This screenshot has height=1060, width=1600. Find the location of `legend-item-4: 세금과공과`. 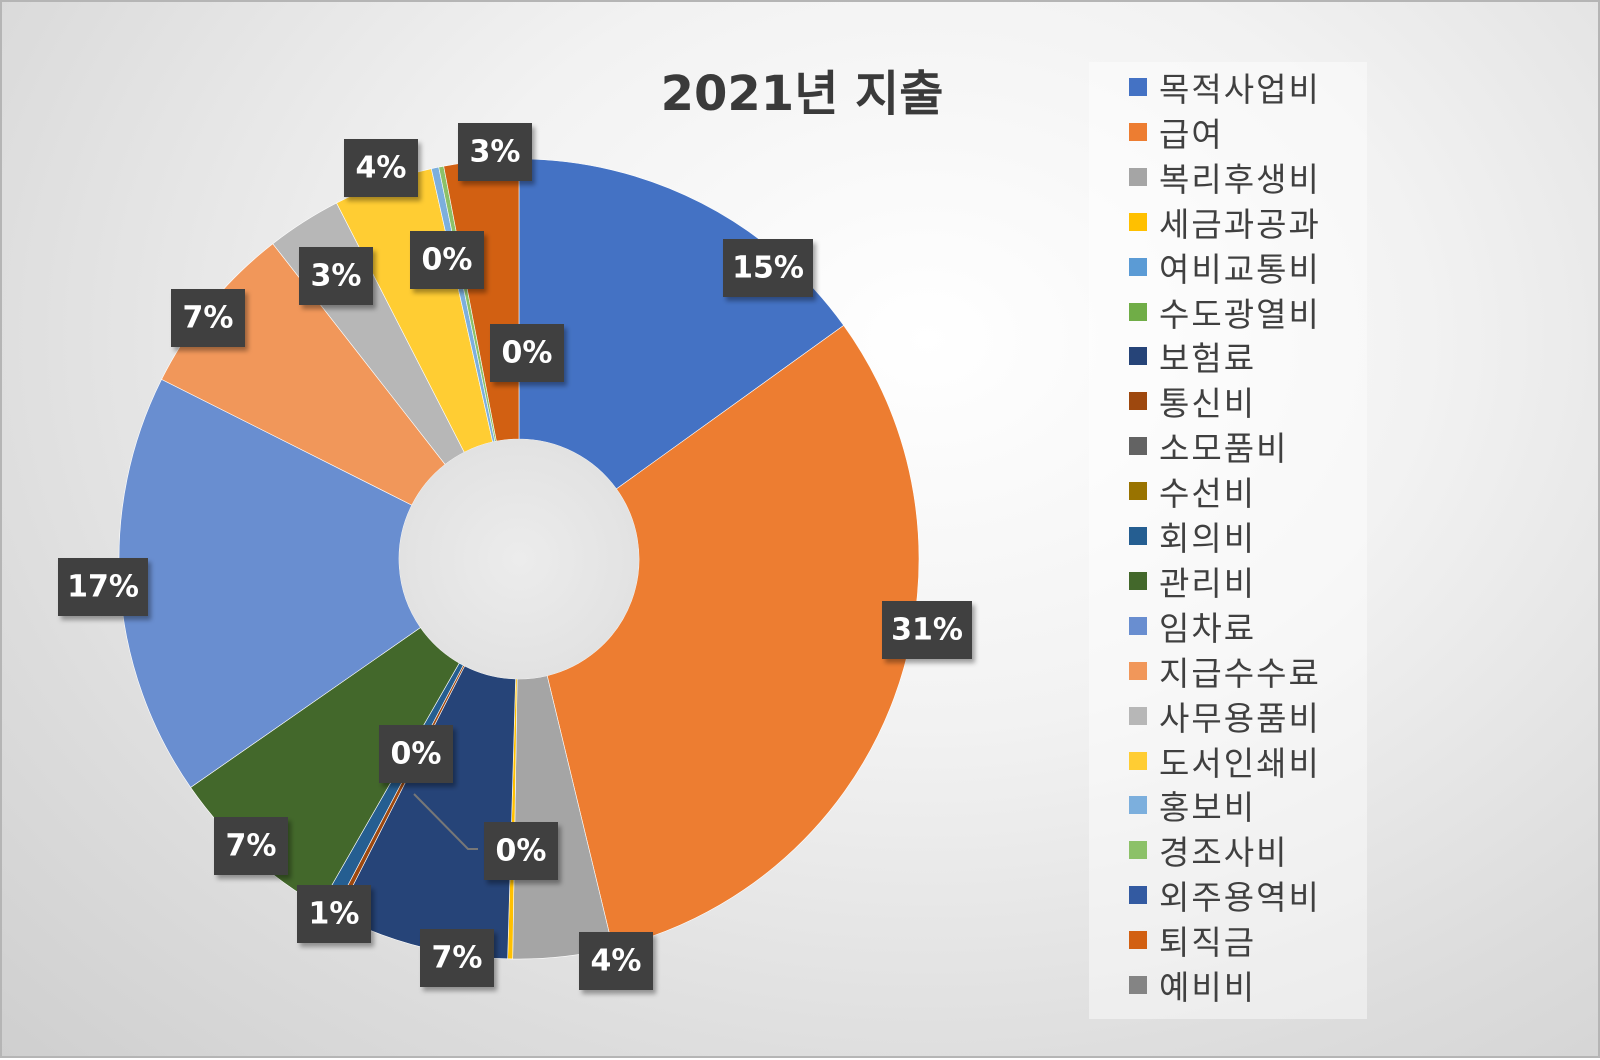

legend-item-4: 세금과공과 is located at coordinates (1225, 223).